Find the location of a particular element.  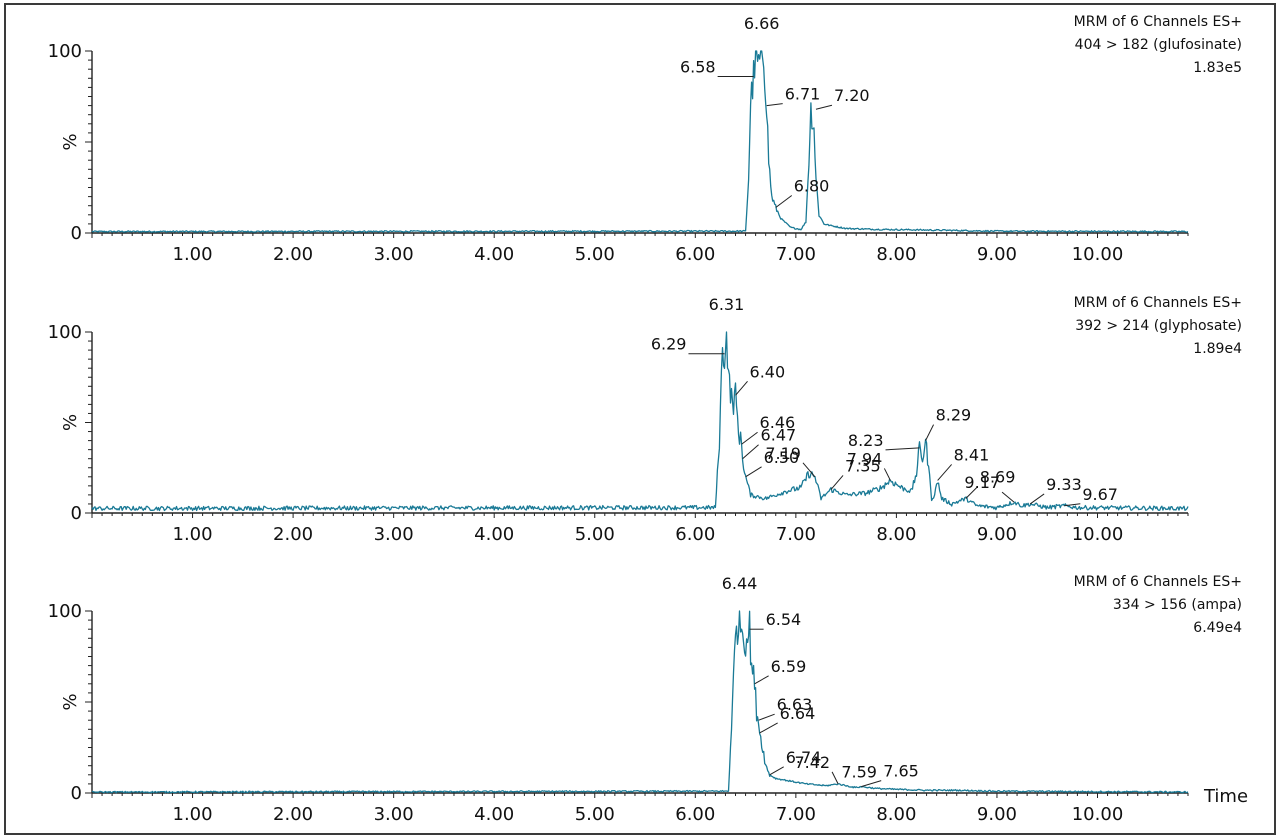

peak-label: 7.19 is located at coordinates (783, 453).